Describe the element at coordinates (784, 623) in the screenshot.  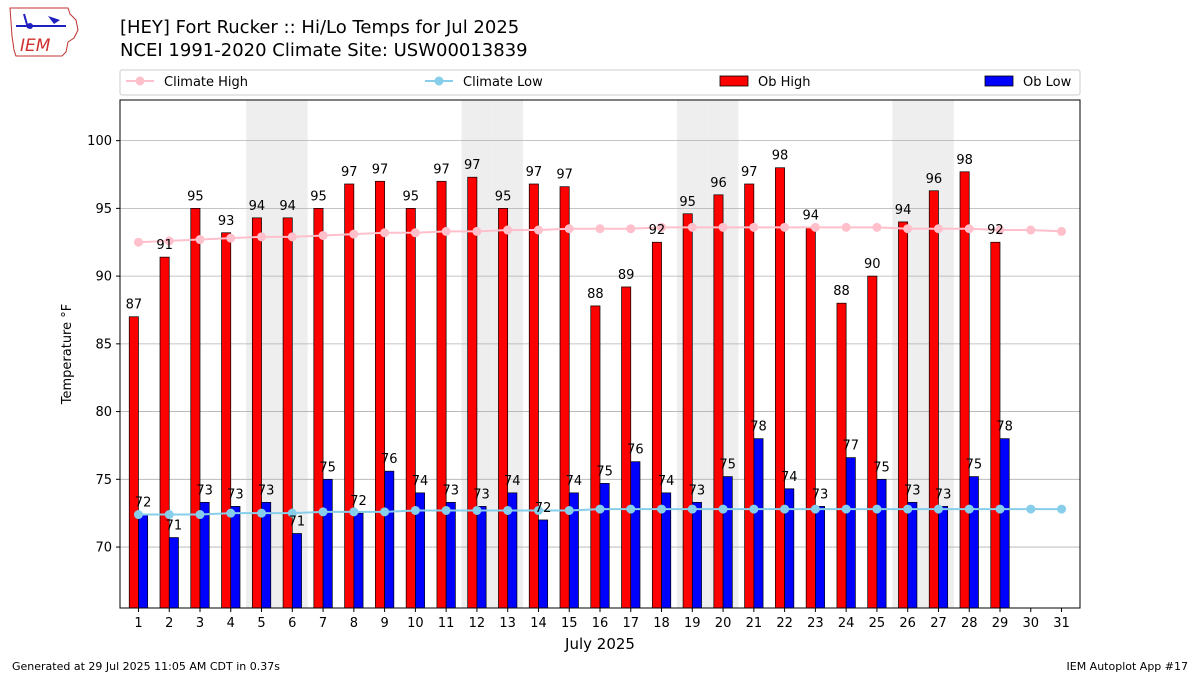
I see `x-tick-label-22: 22` at that location.